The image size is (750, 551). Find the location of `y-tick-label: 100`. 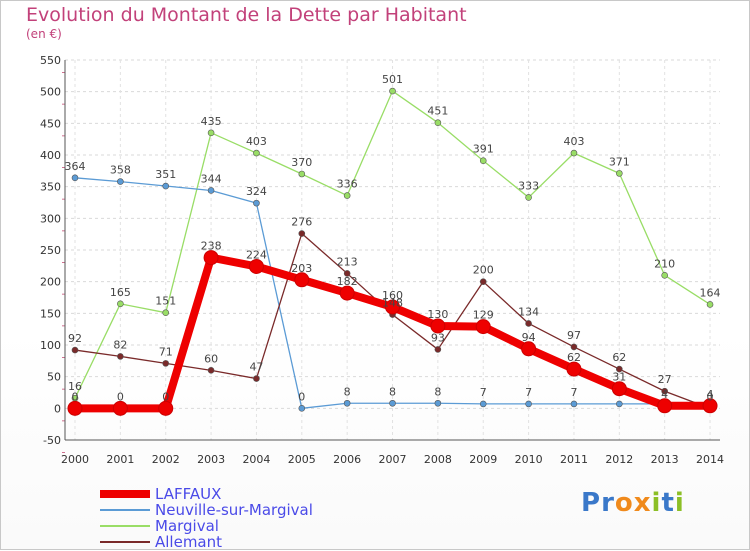

y-tick-label: 100 is located at coordinates (50, 345).